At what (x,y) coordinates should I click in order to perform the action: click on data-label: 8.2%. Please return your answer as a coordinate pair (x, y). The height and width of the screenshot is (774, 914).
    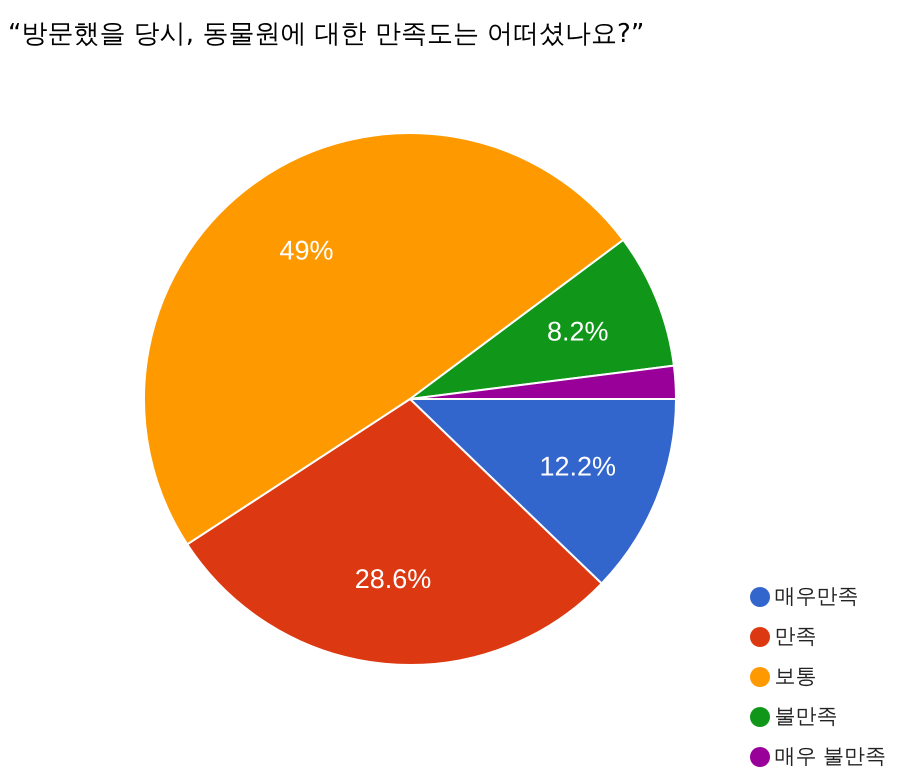
    Looking at the image, I should click on (577, 331).